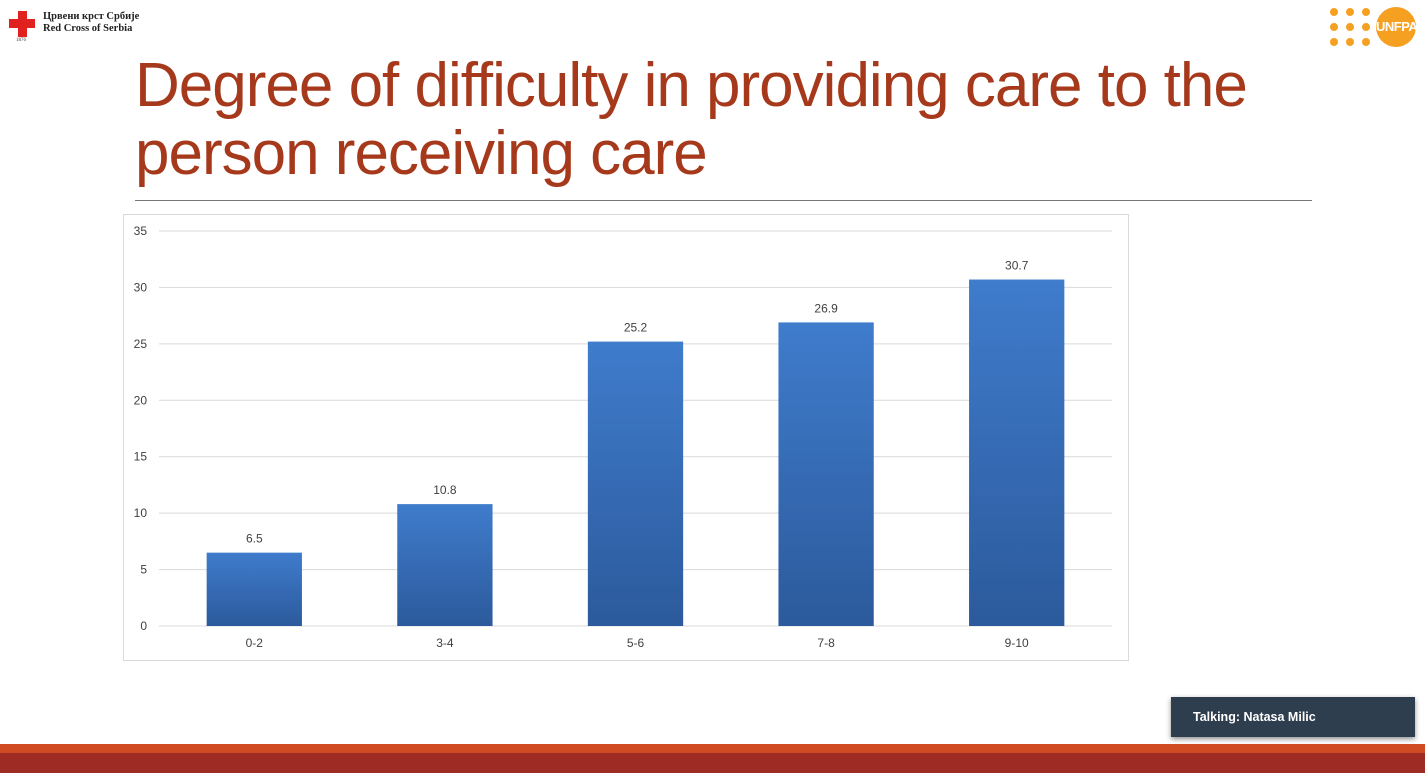  I want to click on y-tick-label: 0, so click(143, 626).